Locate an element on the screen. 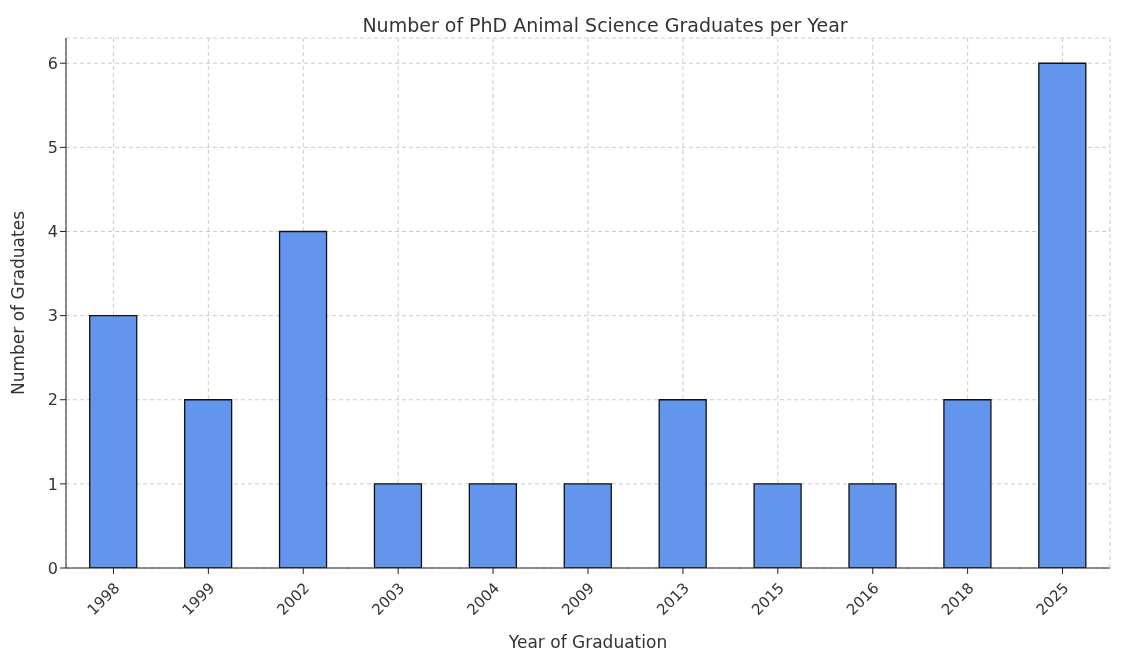 This screenshot has width=1124, height=666. y-tick-label: 5 is located at coordinates (52, 148).